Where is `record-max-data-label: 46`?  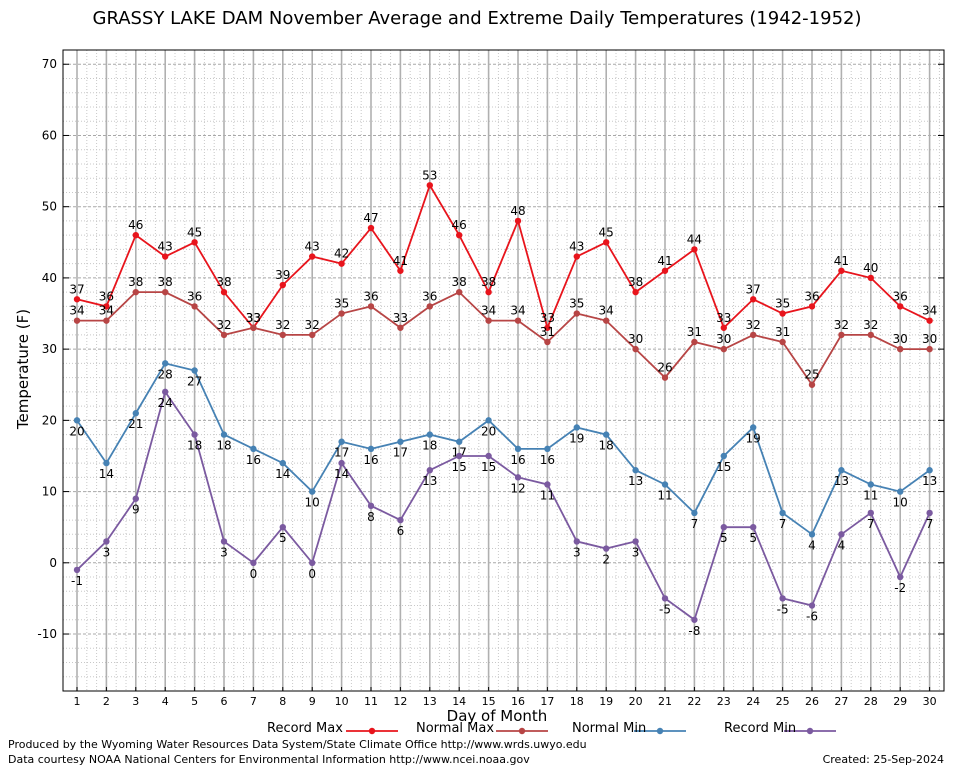
record-max-data-label: 46 is located at coordinates (135, 225).